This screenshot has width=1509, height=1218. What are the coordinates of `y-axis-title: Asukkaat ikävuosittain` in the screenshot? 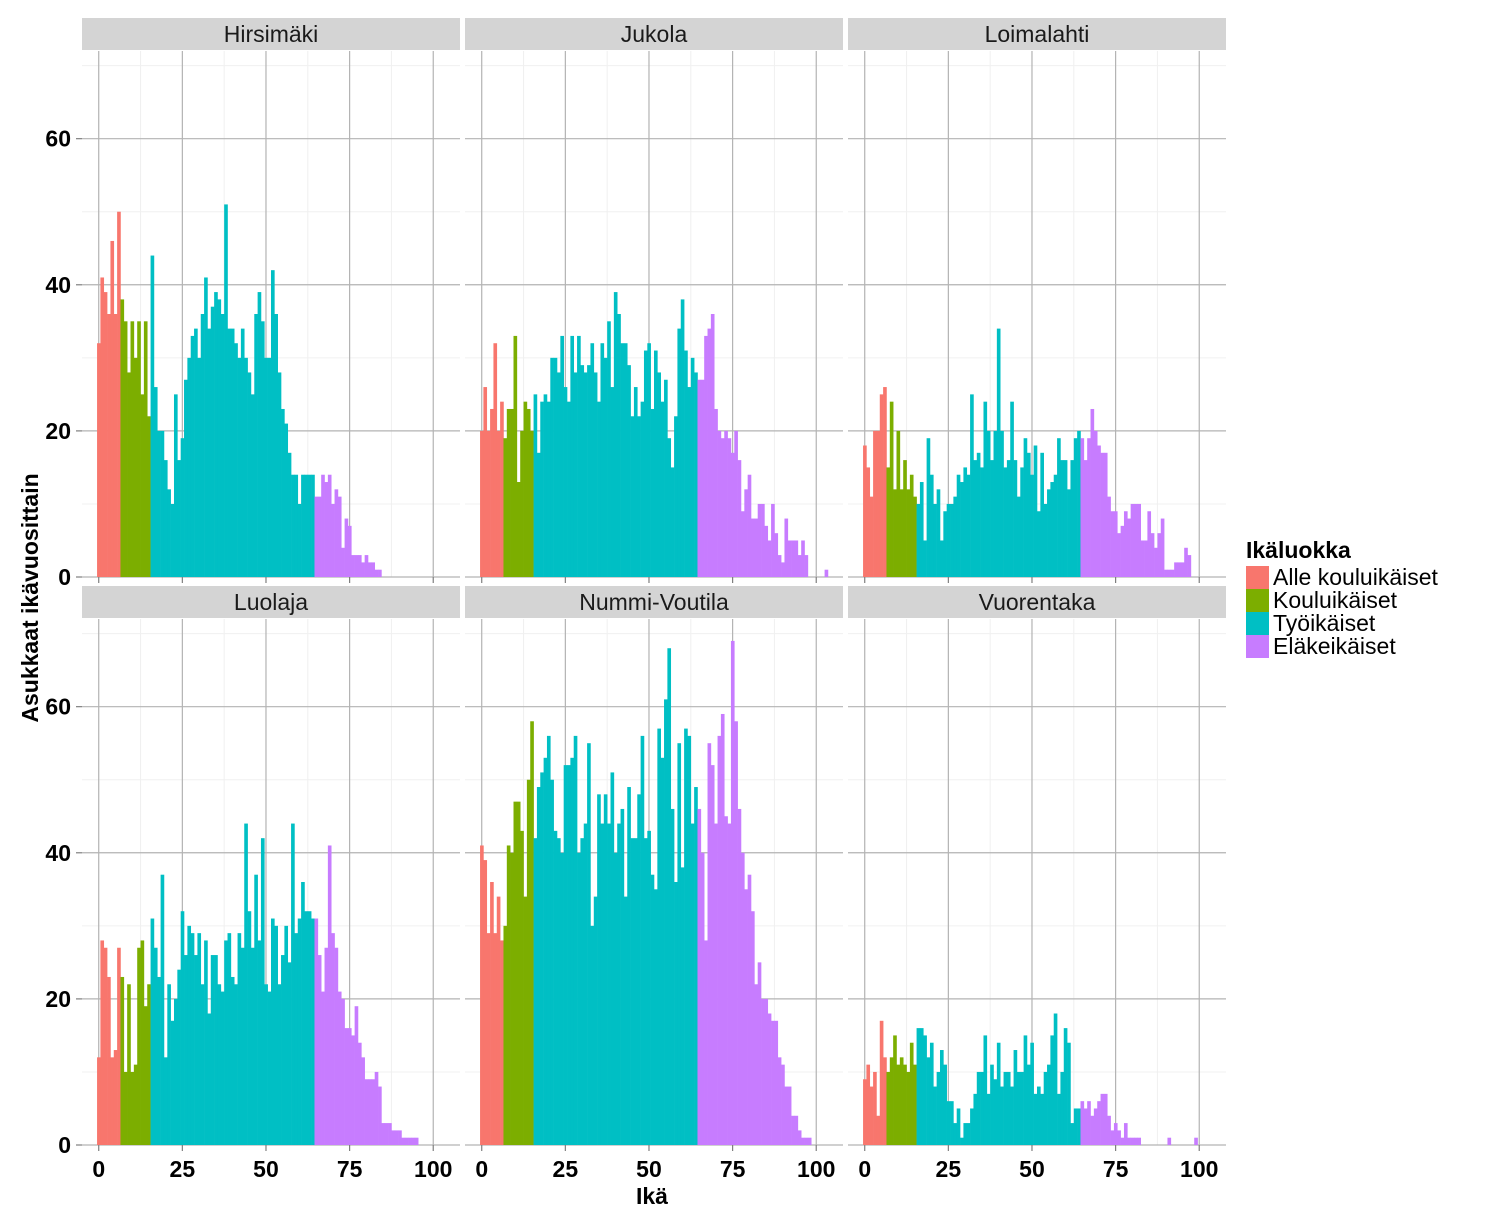 It's located at (30, 597).